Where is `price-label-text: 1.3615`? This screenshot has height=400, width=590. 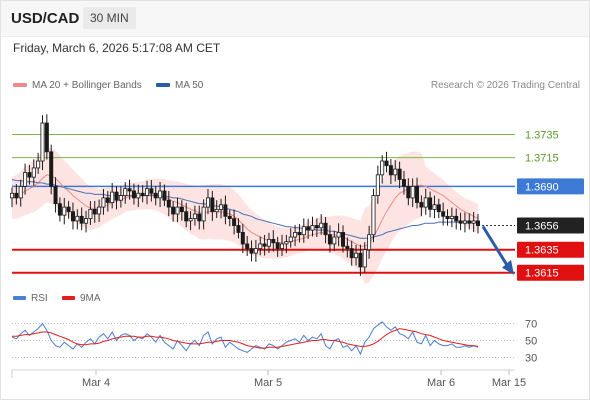
price-label-text: 1.3615 is located at coordinates (542, 274).